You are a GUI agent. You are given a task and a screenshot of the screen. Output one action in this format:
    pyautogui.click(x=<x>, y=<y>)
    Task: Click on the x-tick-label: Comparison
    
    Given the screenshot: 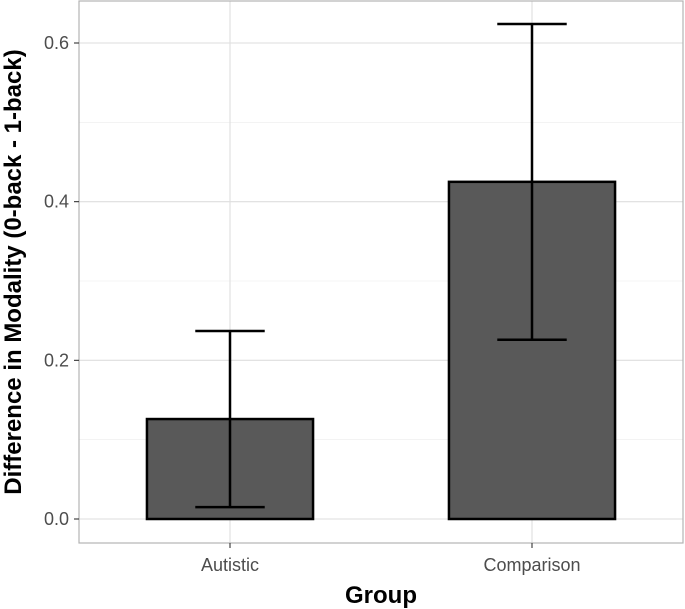 What is the action you would take?
    pyautogui.click(x=531, y=565)
    